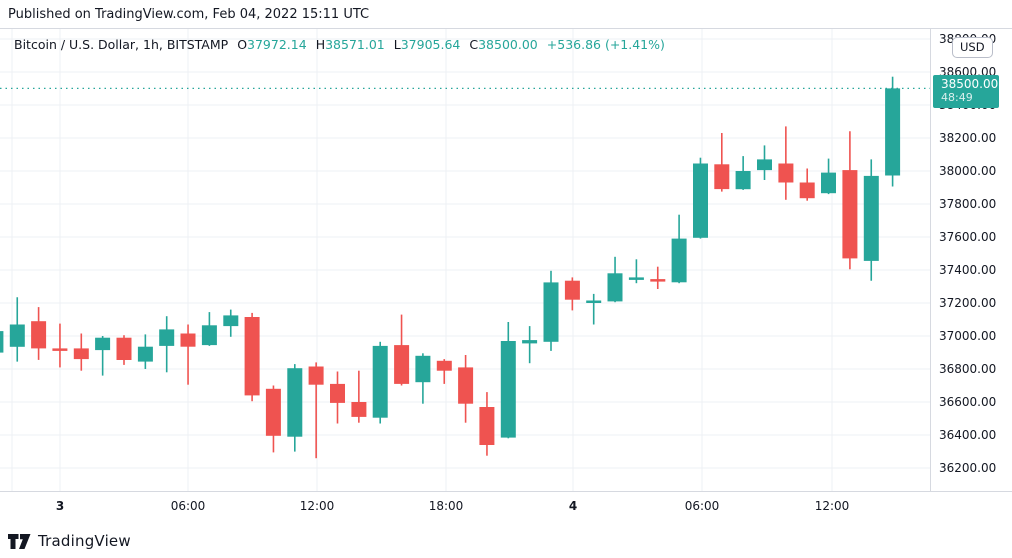  Describe the element at coordinates (968, 402) in the screenshot. I see `price-tick-label: 36600.00` at that location.